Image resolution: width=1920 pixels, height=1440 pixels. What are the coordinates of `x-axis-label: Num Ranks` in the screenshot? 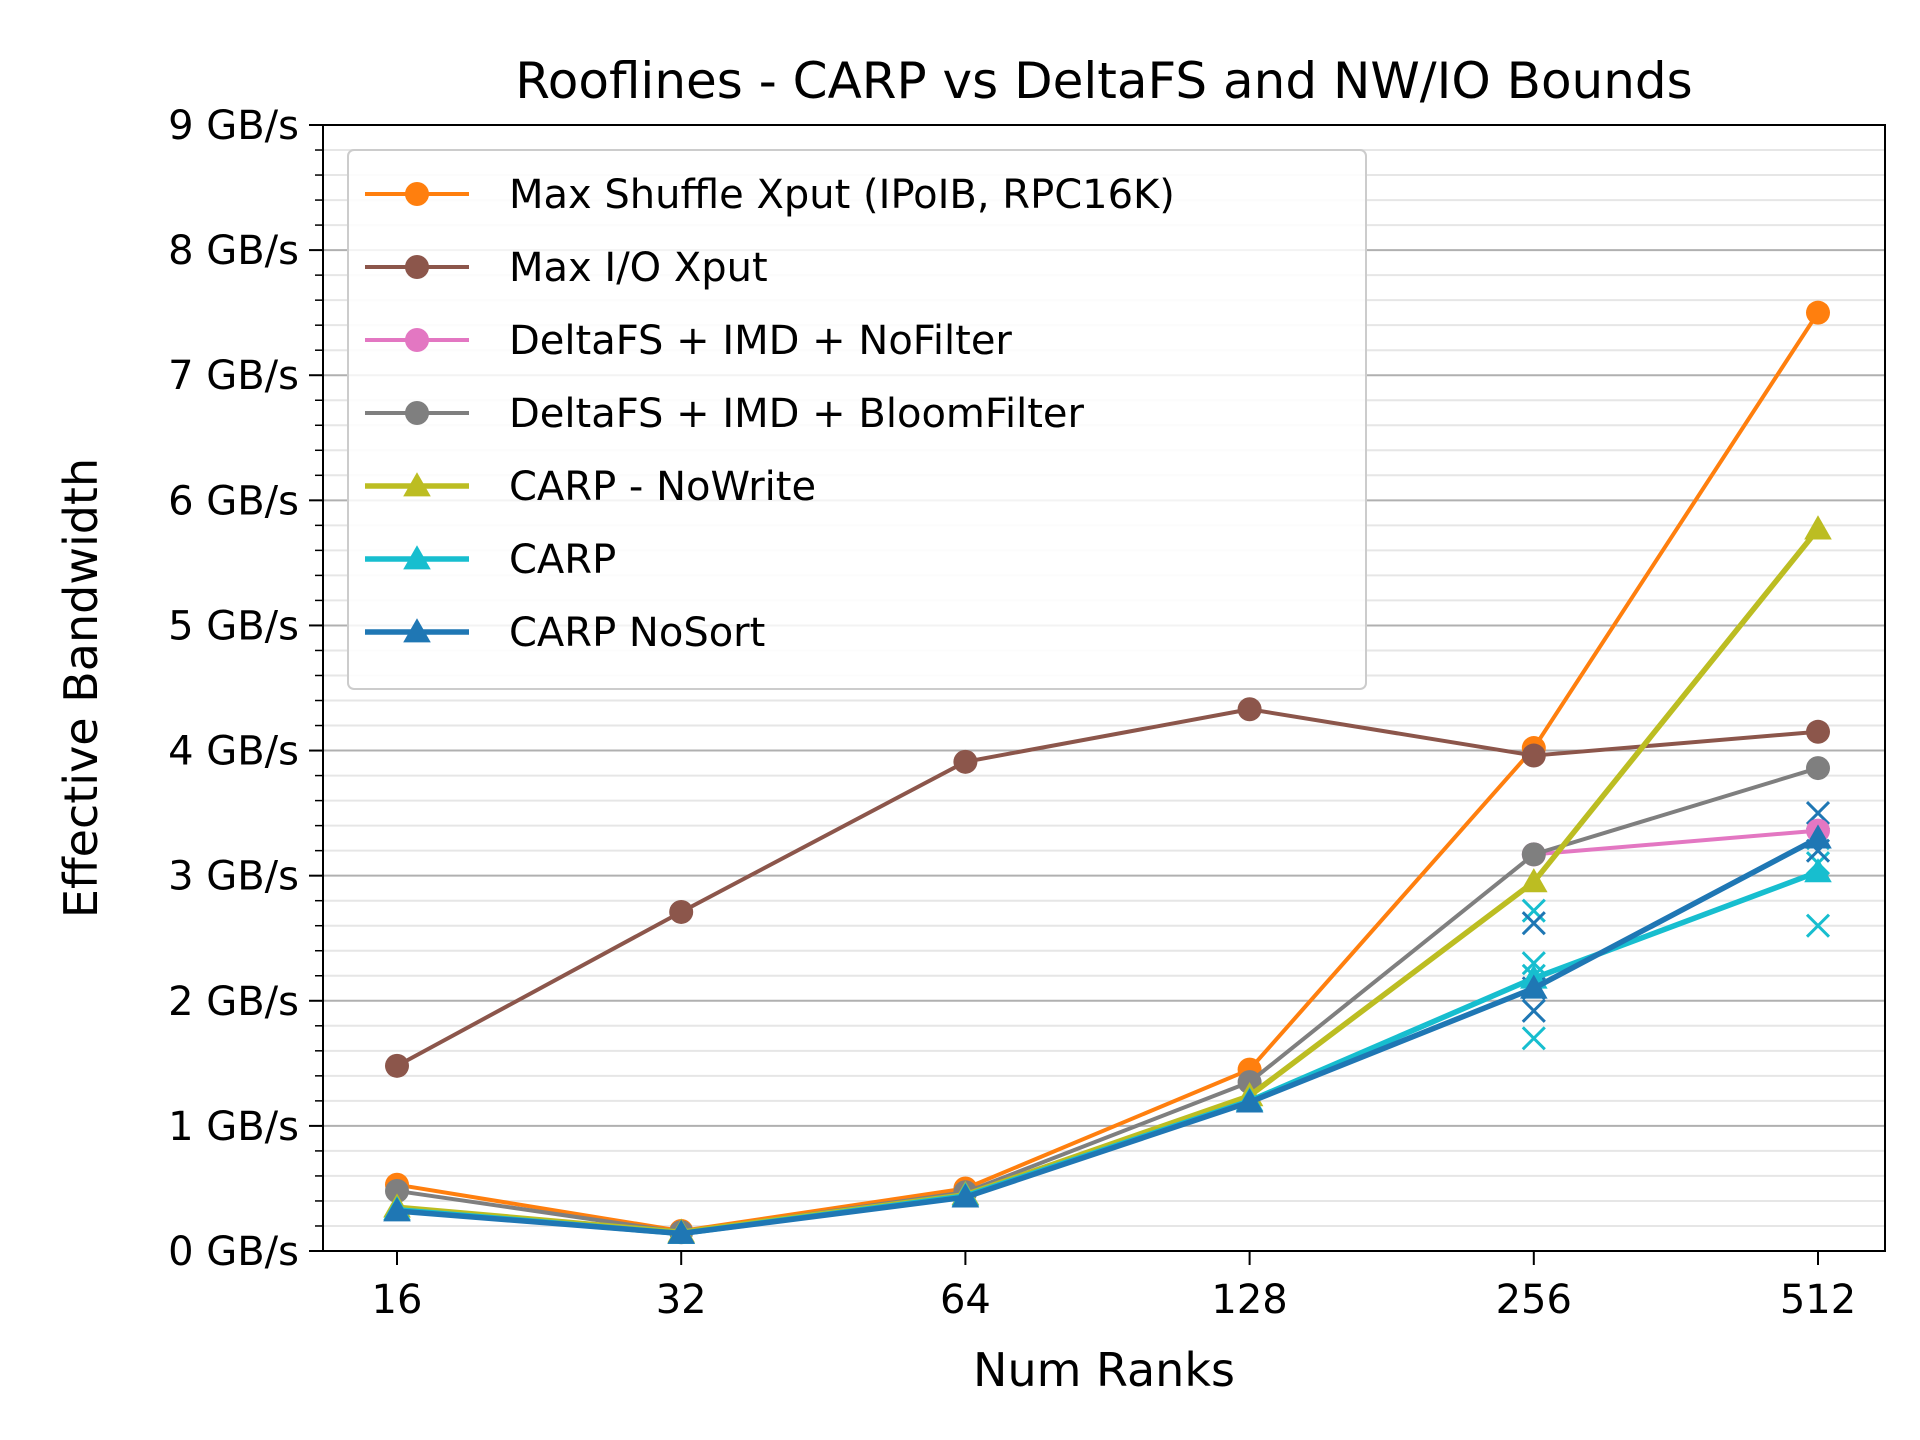 It's located at (1104, 1370).